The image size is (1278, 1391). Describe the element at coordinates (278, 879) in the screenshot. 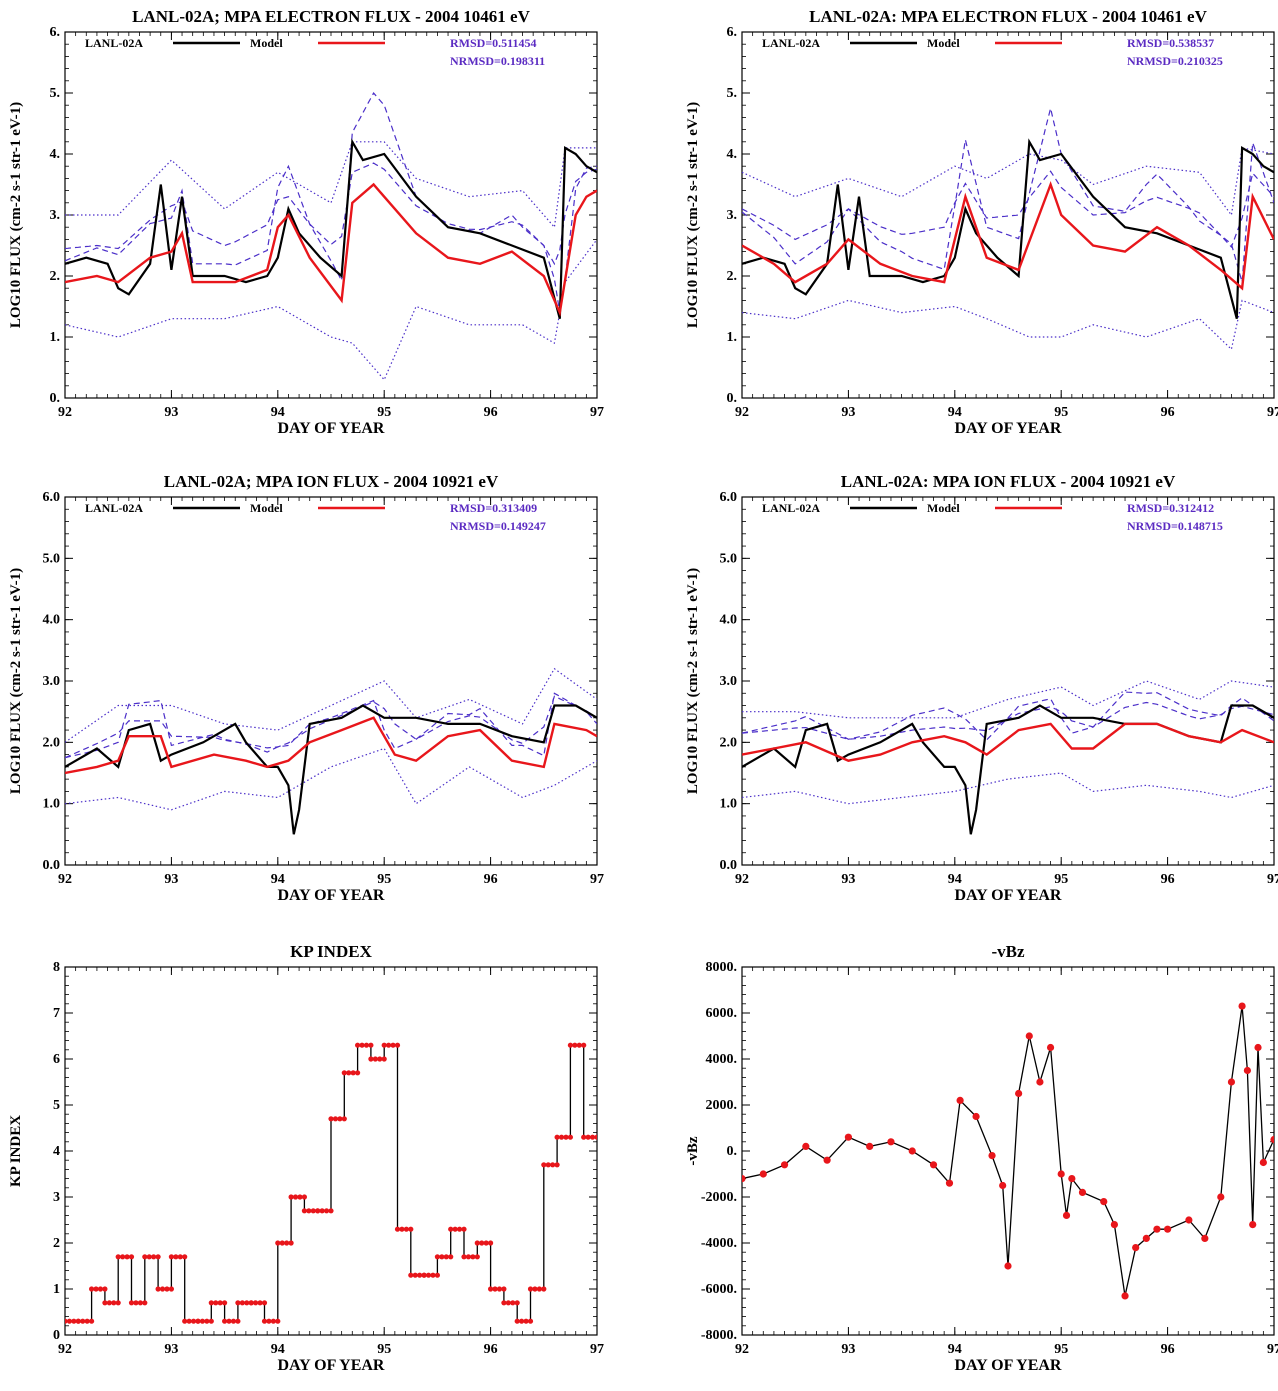

I see `x-tick-label: 94` at that location.